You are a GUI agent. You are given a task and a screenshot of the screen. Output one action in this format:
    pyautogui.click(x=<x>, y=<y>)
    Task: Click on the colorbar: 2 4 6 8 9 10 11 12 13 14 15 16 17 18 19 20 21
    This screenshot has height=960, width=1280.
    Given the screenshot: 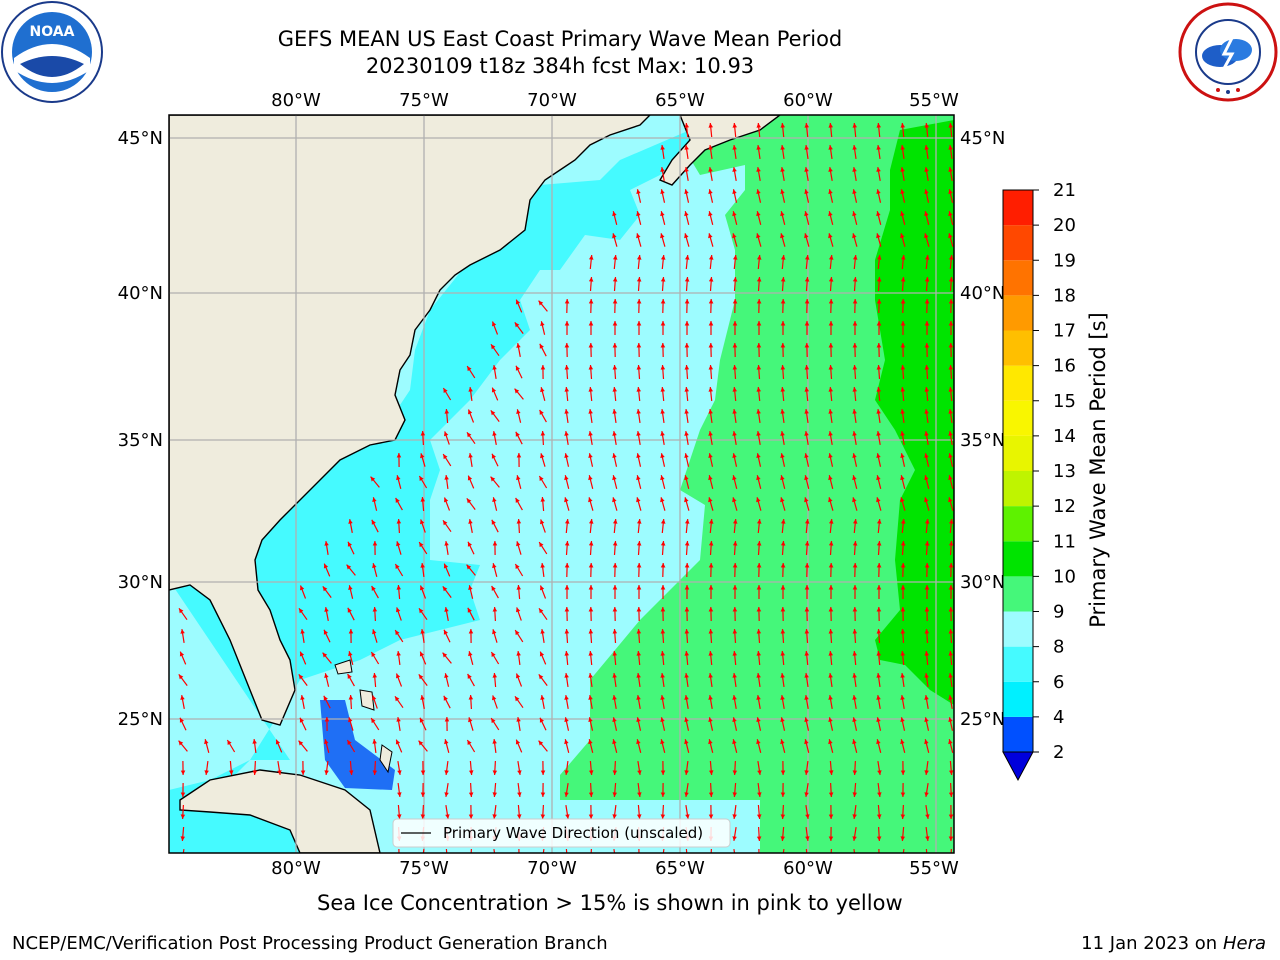 What is the action you would take?
    pyautogui.click(x=1039, y=481)
    